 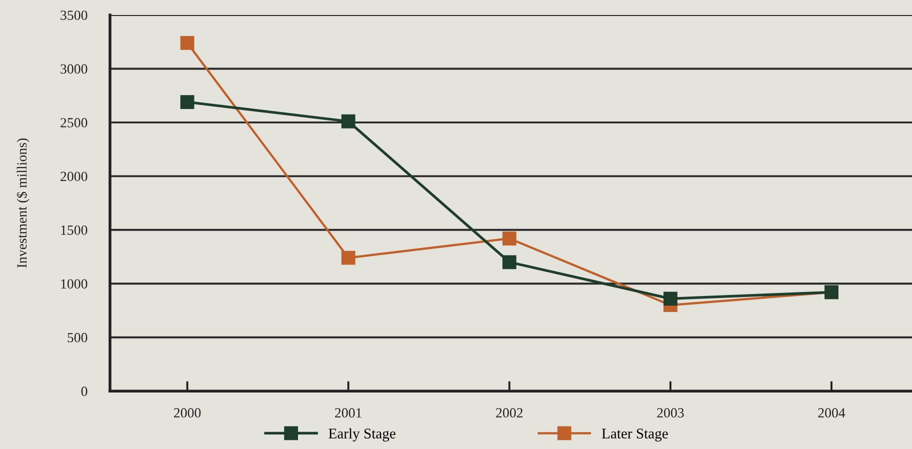 What do you see at coordinates (187, 413) in the screenshot?
I see `x-tick-label: 2000` at bounding box center [187, 413].